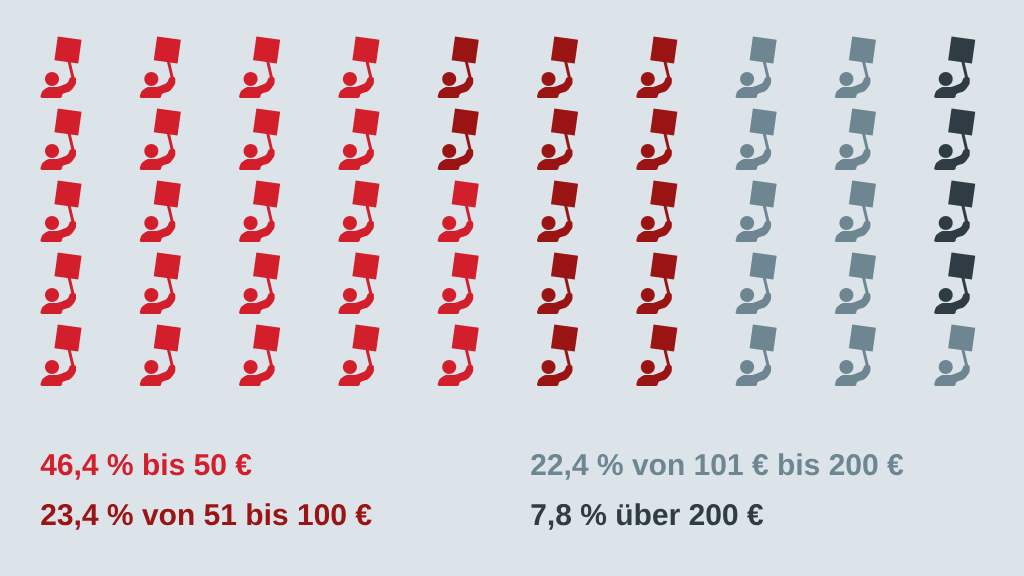  Describe the element at coordinates (577, 467) in the screenshot. I see `data-label: 22,4 %` at that location.